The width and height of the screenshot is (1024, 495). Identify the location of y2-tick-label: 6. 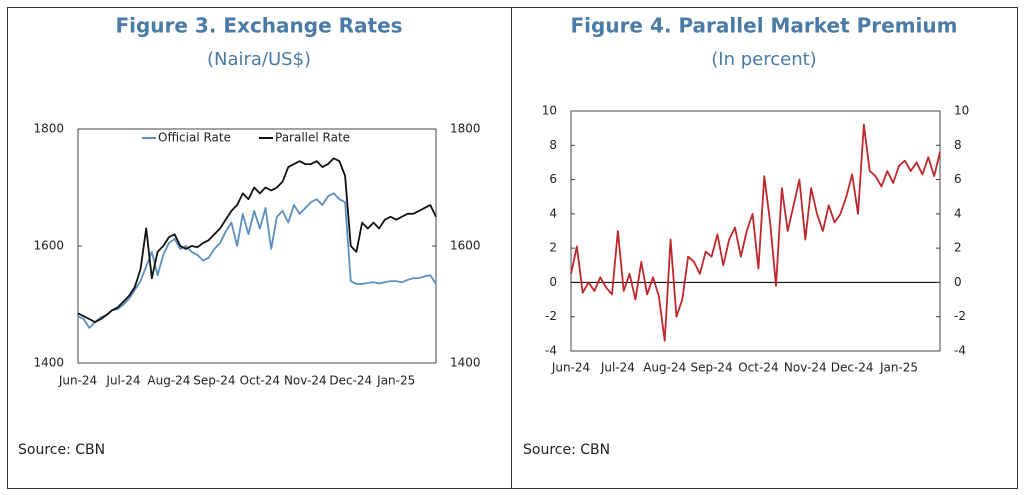
(958, 179).